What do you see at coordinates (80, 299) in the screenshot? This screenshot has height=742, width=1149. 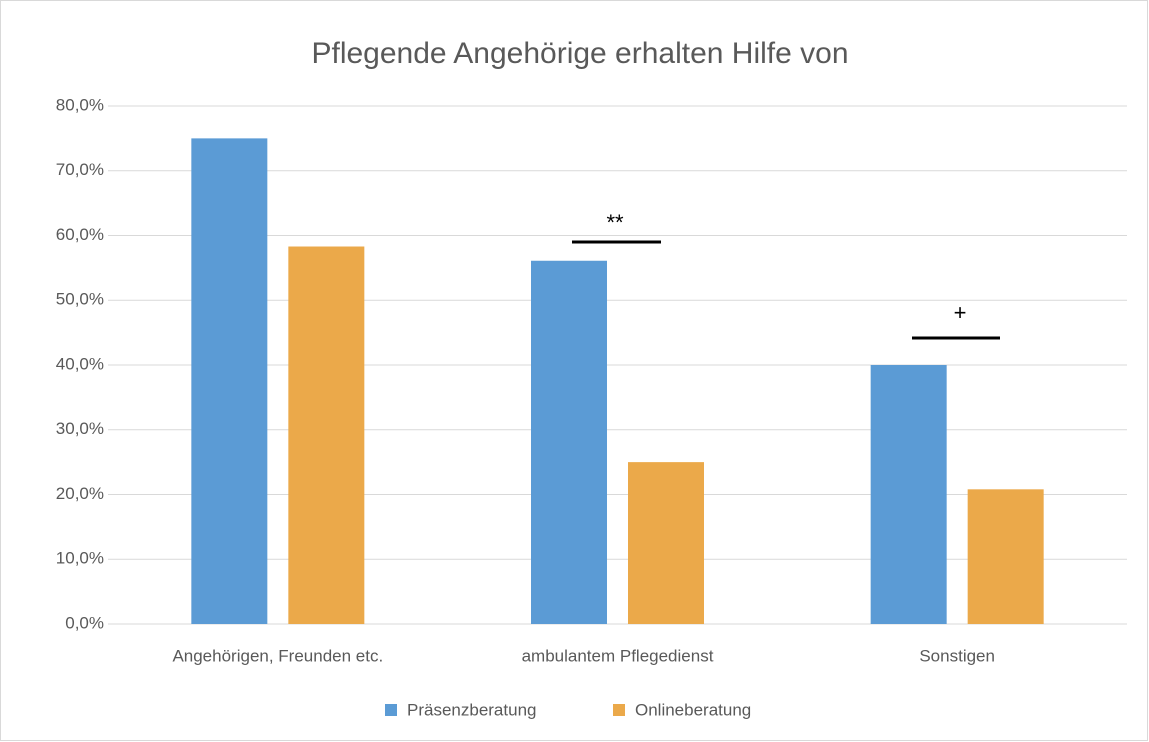 I see `y-tick-label: 50,0%` at bounding box center [80, 299].